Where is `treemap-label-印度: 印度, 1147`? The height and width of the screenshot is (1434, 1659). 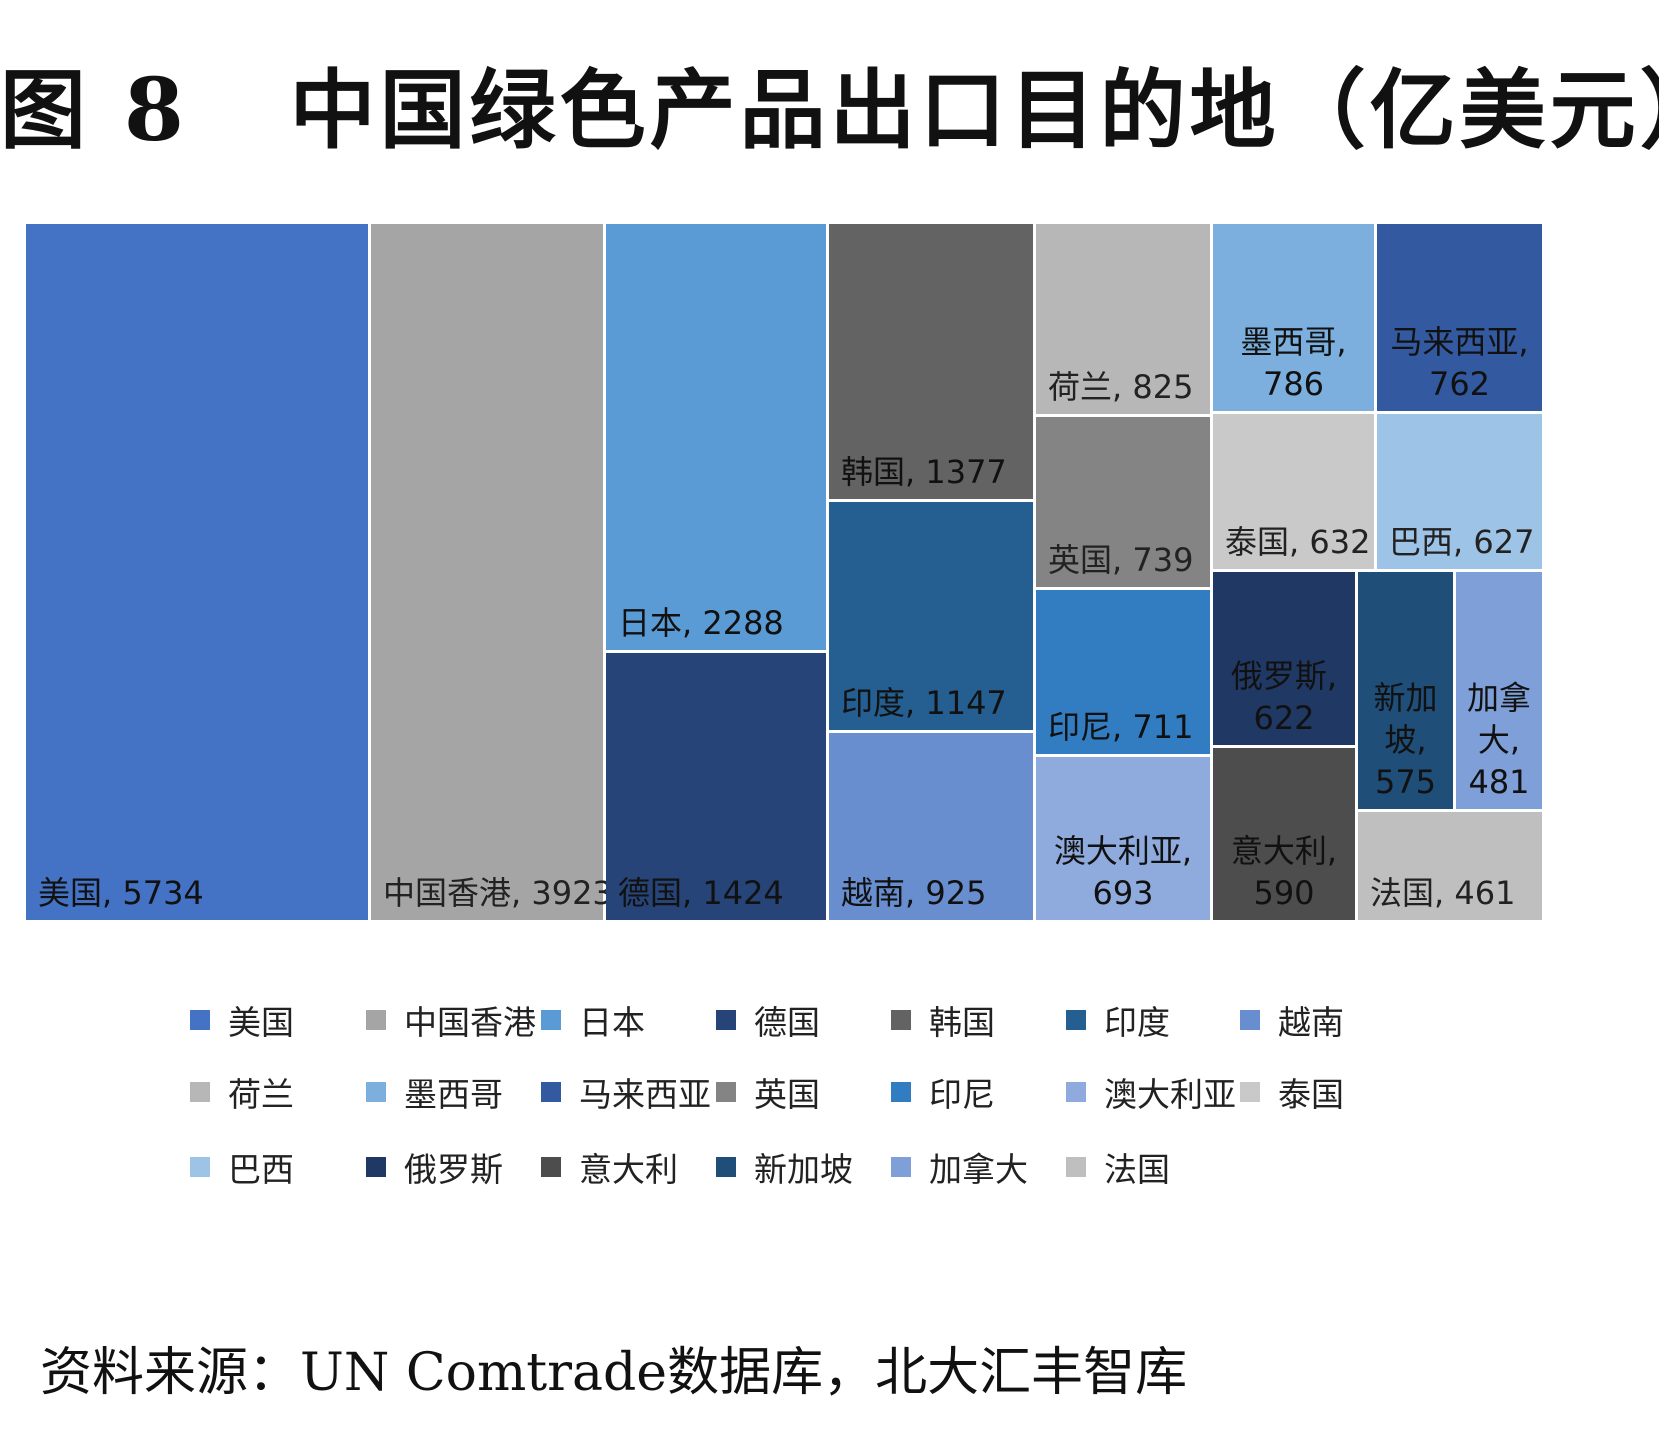 treemap-label-印度: 印度, 1147 is located at coordinates (924, 703).